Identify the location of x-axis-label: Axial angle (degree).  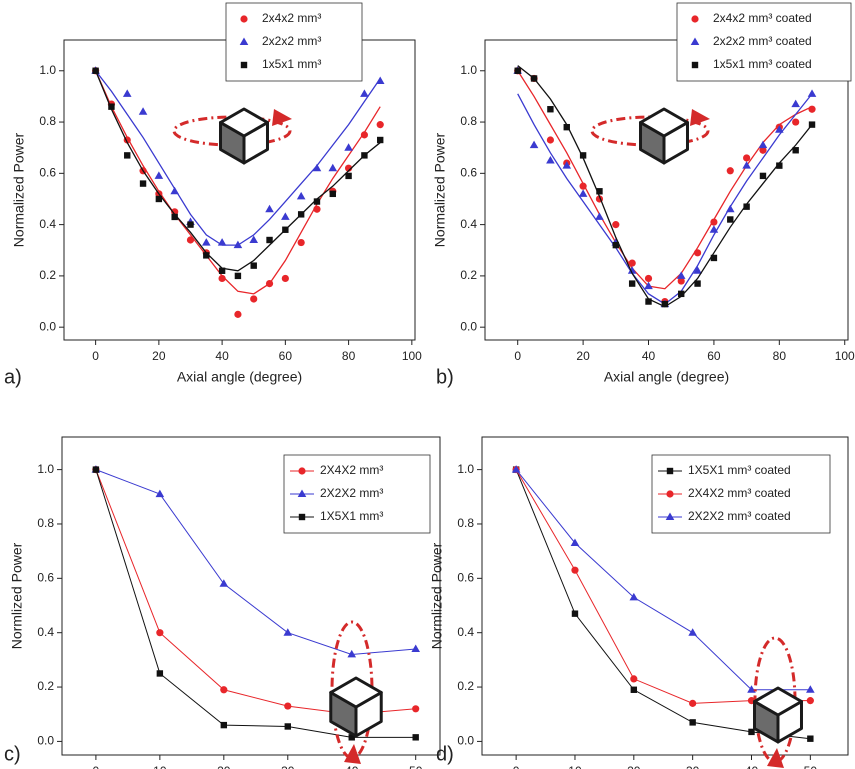
(239, 377).